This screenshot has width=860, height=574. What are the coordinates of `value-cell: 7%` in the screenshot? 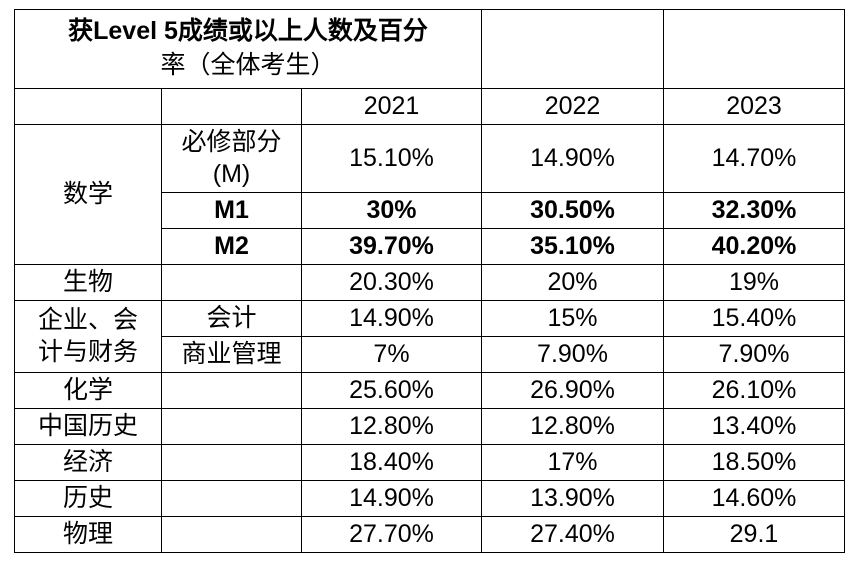 It's located at (391, 354).